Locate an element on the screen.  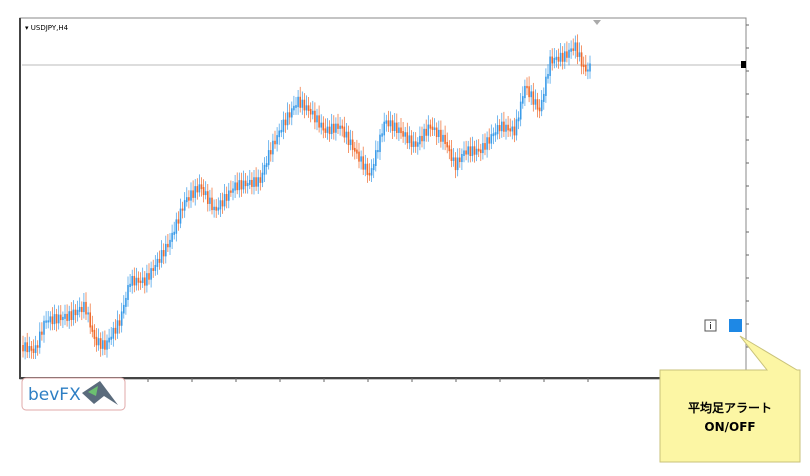
logo-leaf is located at coordinates (93, 391).